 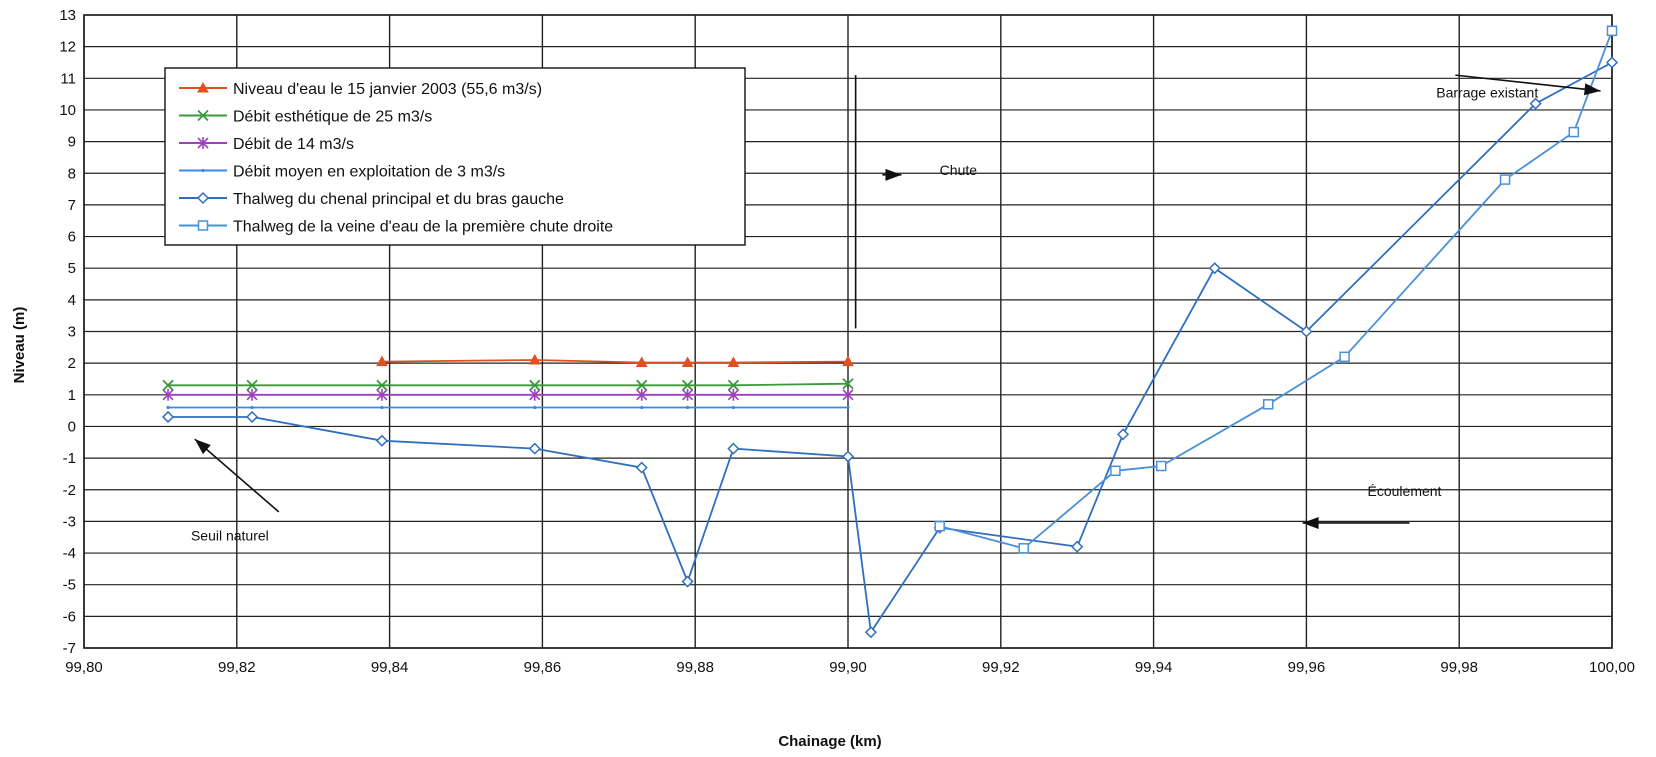 I want to click on y-tick-label: -2, so click(x=69, y=490).